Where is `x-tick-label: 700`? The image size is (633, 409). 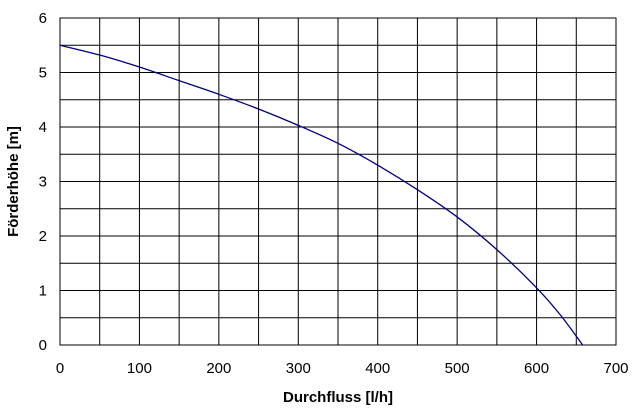
x-tick-label: 700 is located at coordinates (615, 368).